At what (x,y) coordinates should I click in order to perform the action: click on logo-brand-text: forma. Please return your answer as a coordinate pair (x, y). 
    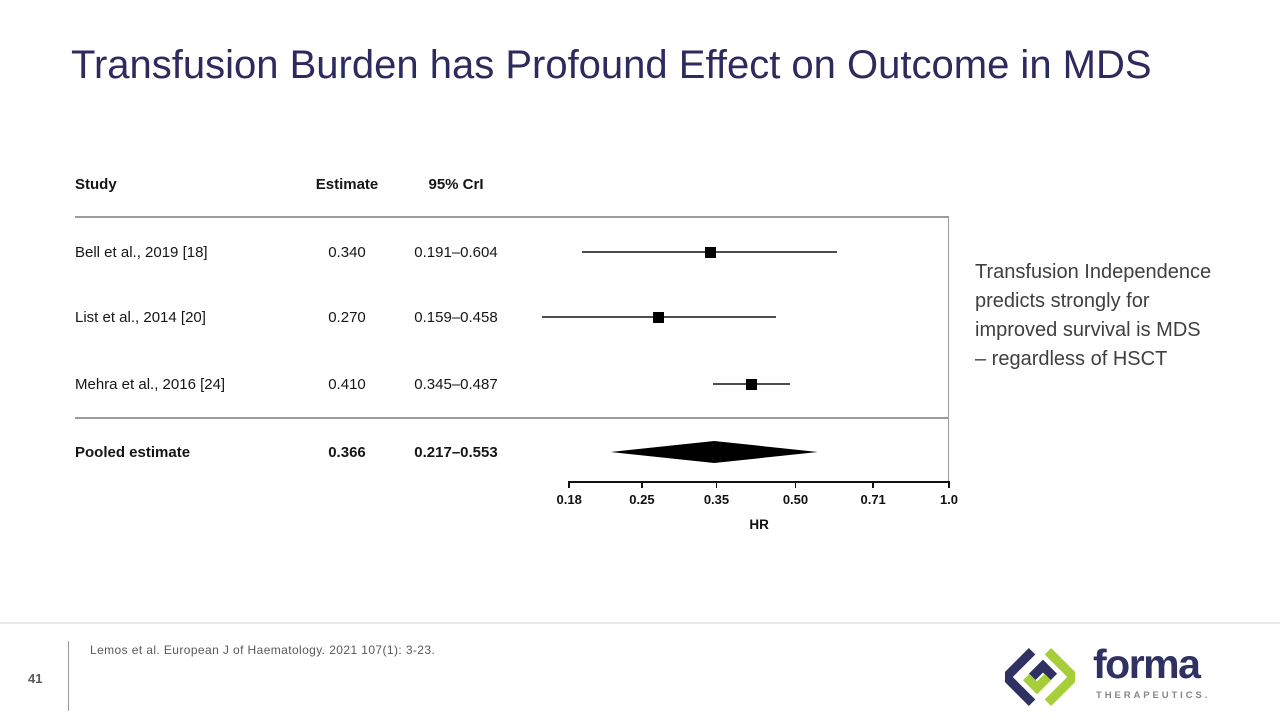
    Looking at the image, I should click on (1147, 664).